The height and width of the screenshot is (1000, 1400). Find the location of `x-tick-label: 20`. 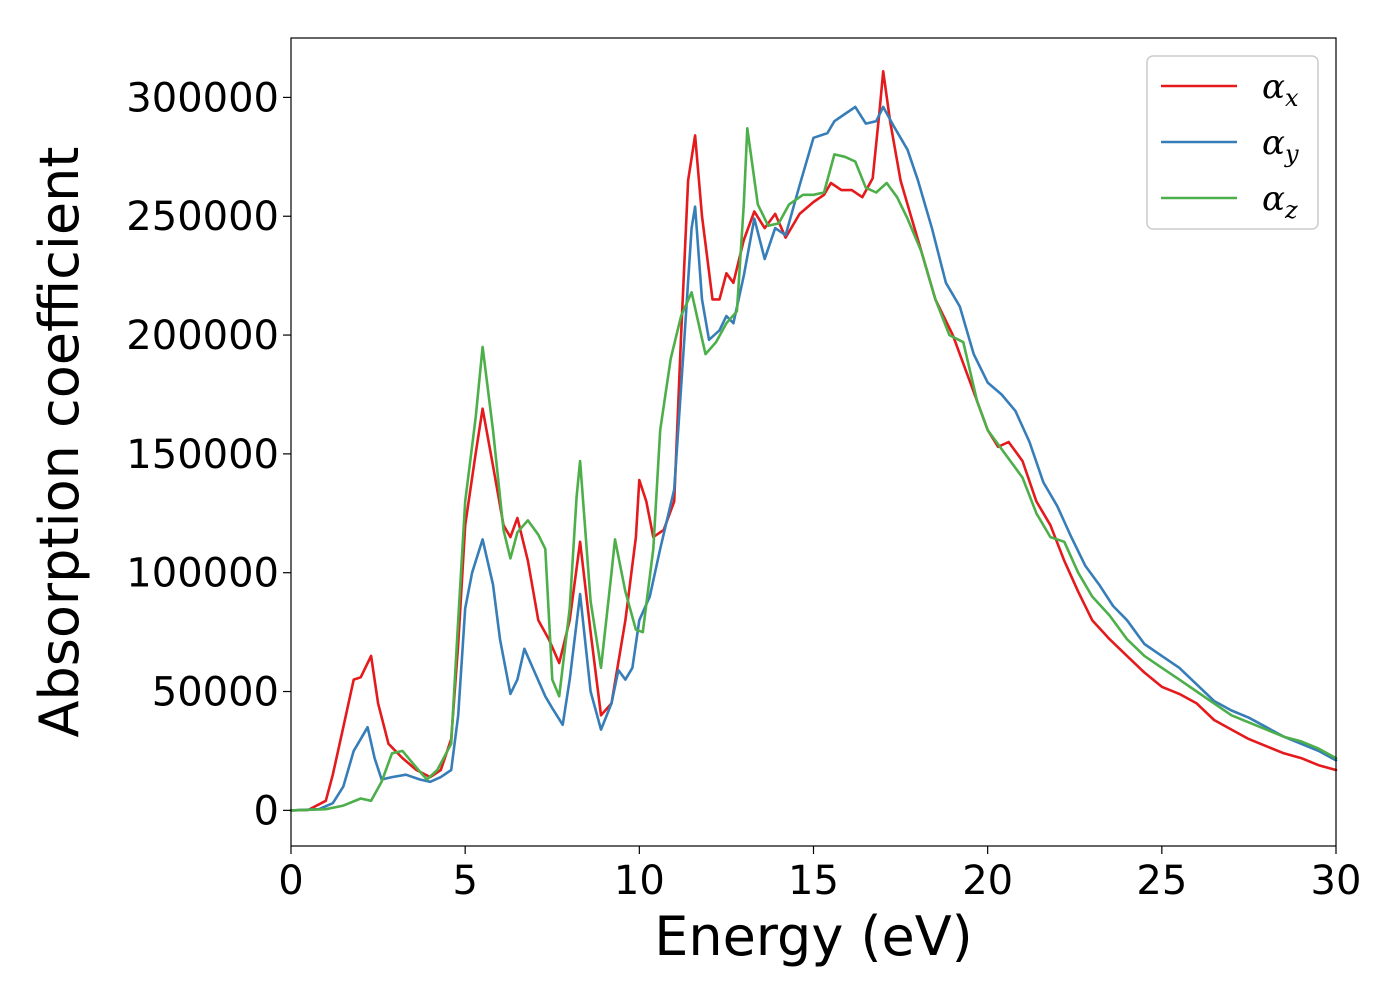

x-tick-label: 20 is located at coordinates (987, 881).